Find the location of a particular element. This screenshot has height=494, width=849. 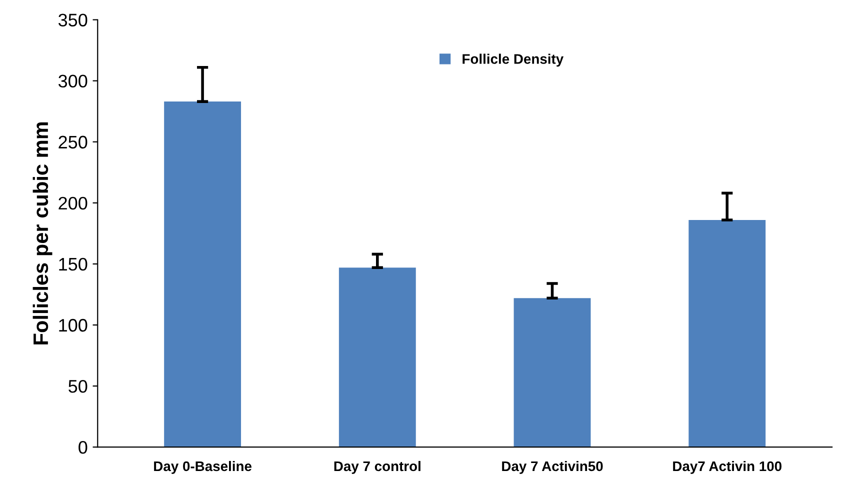

y-tick-label: 350 is located at coordinates (73, 20).